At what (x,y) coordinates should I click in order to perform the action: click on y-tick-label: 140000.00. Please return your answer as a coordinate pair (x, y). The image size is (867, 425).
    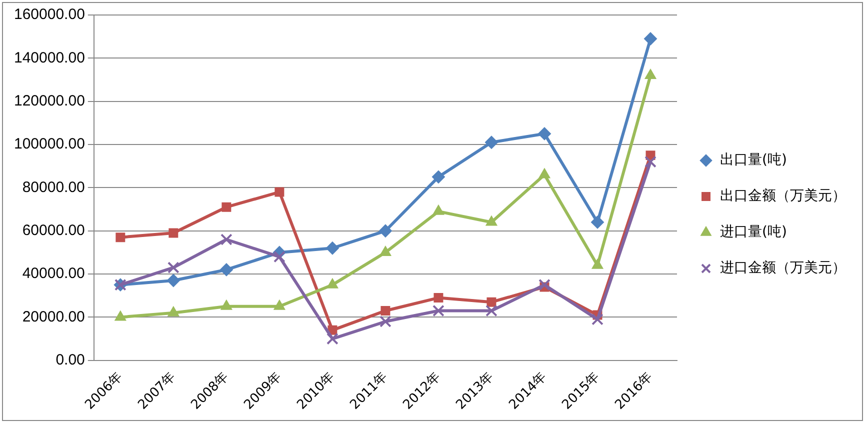
    Looking at the image, I should click on (49, 57).